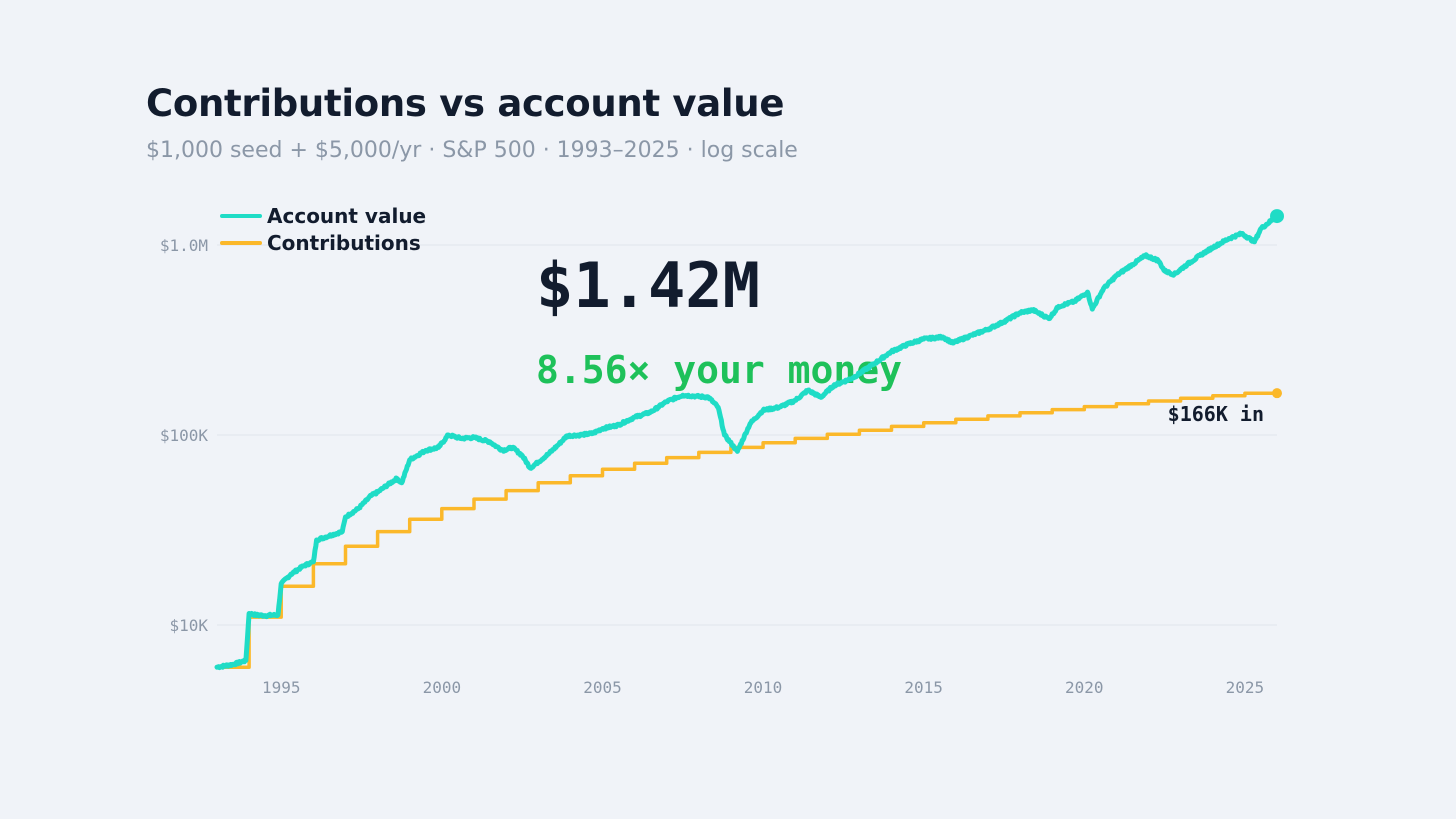 This screenshot has width=1456, height=819. I want to click on account-value-end-marker, so click(1277, 216).